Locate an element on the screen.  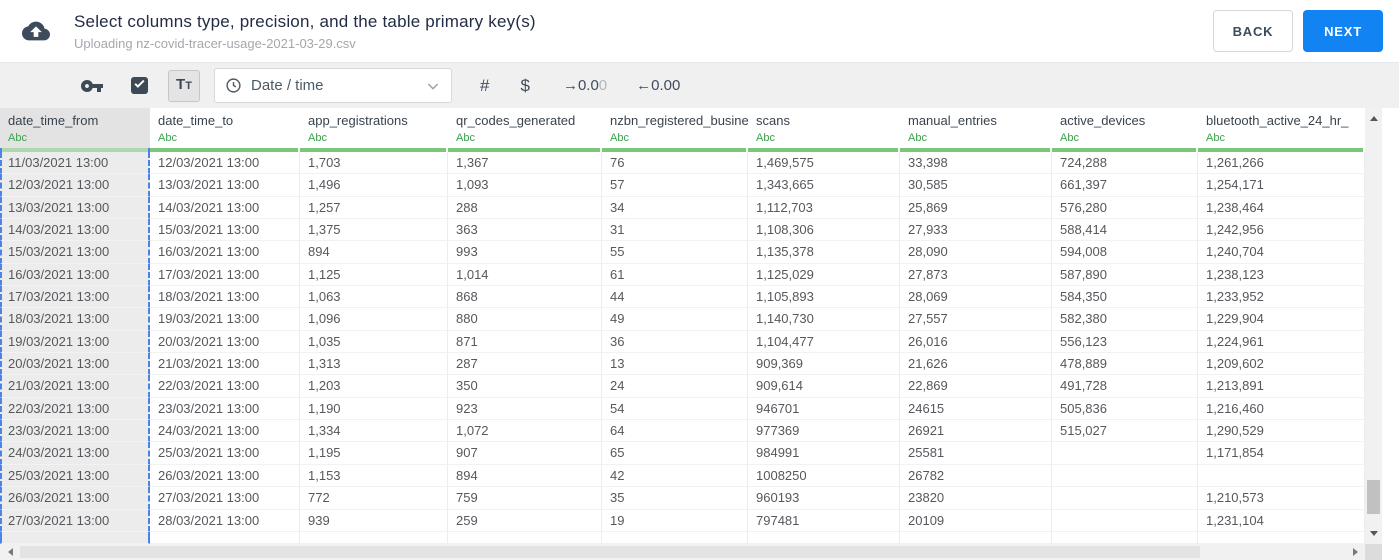
table-cell: 556,123 is located at coordinates (1125, 342).